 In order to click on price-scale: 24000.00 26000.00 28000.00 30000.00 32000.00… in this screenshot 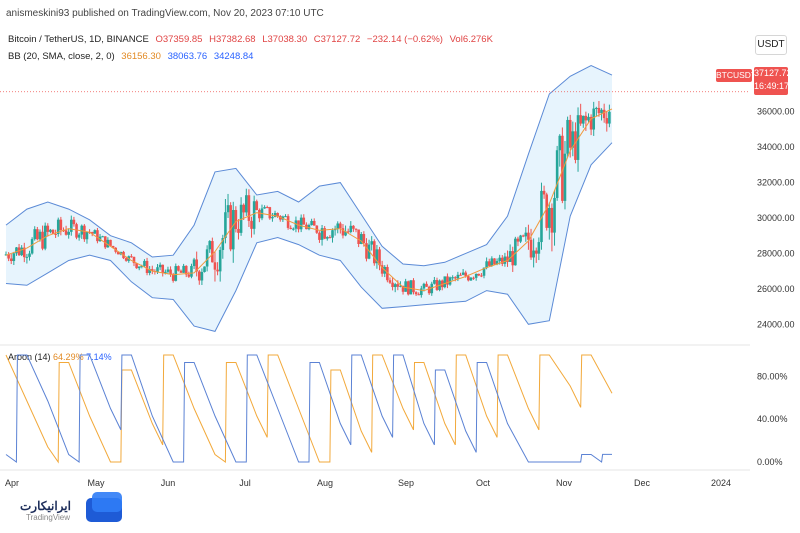, I will do `click(776, 218)`.